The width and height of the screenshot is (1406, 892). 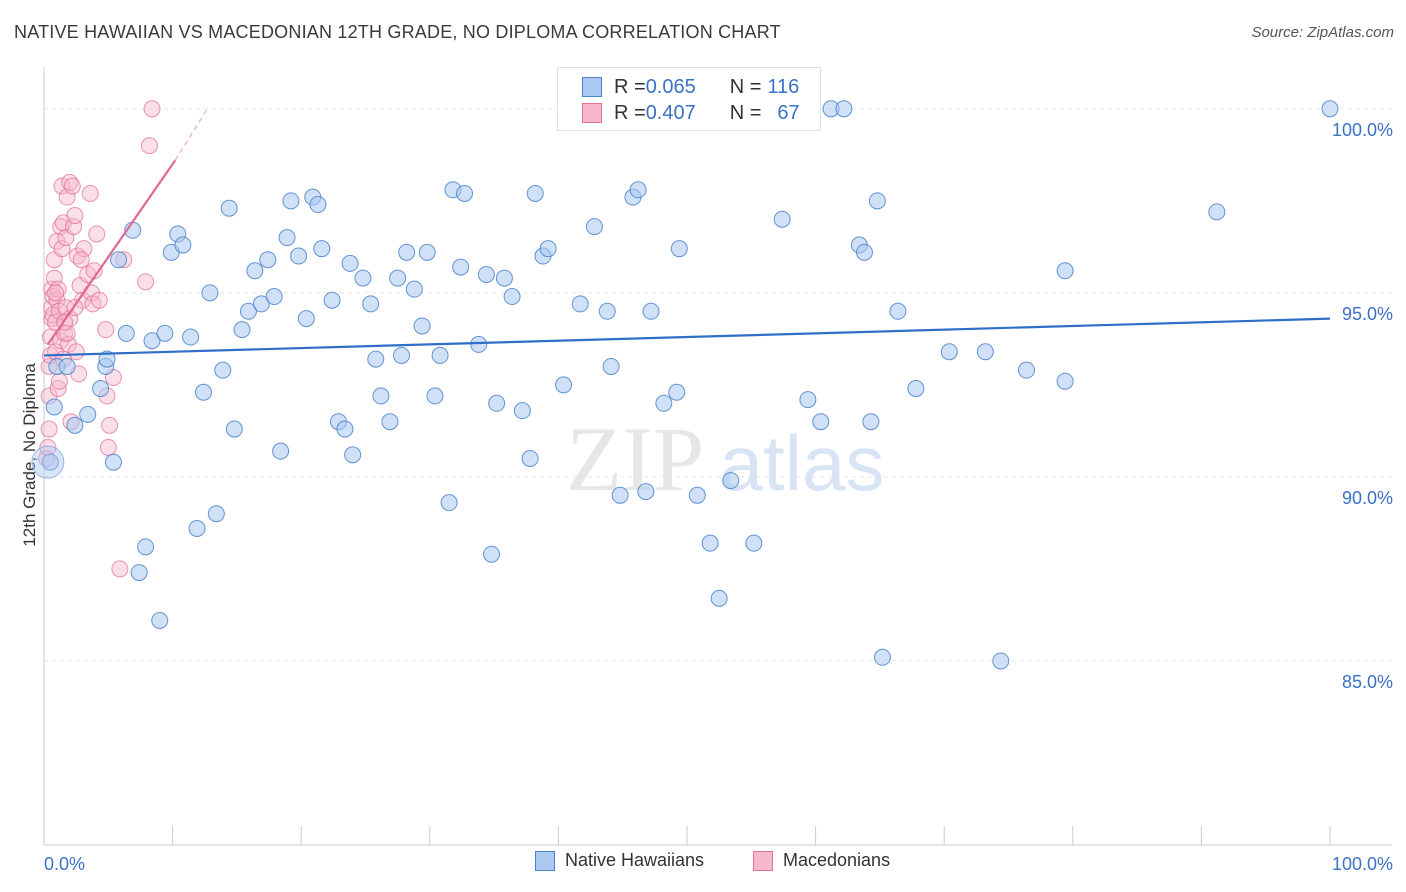 I want to click on legend-n-label: N =, so click(x=745, y=112).